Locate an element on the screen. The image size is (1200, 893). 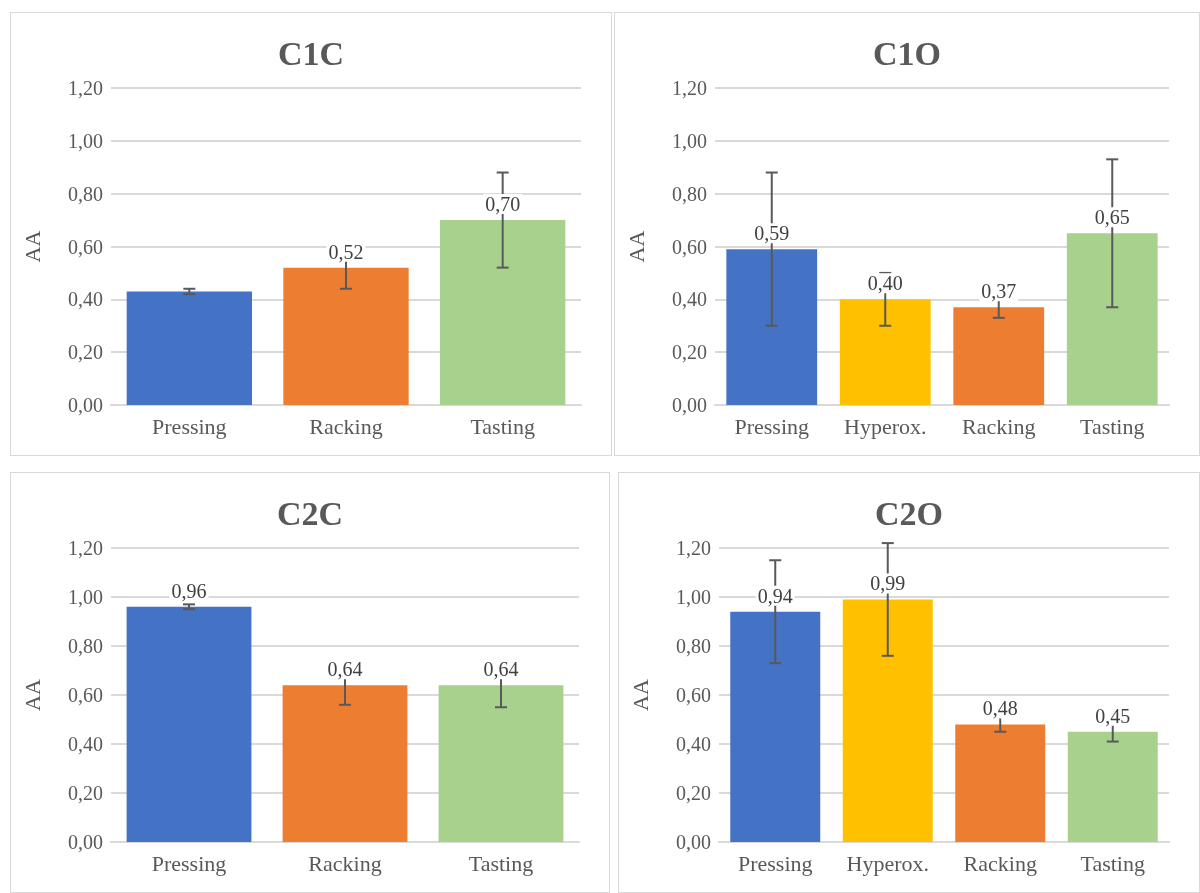
chart-title: C2C is located at coordinates (310, 513).